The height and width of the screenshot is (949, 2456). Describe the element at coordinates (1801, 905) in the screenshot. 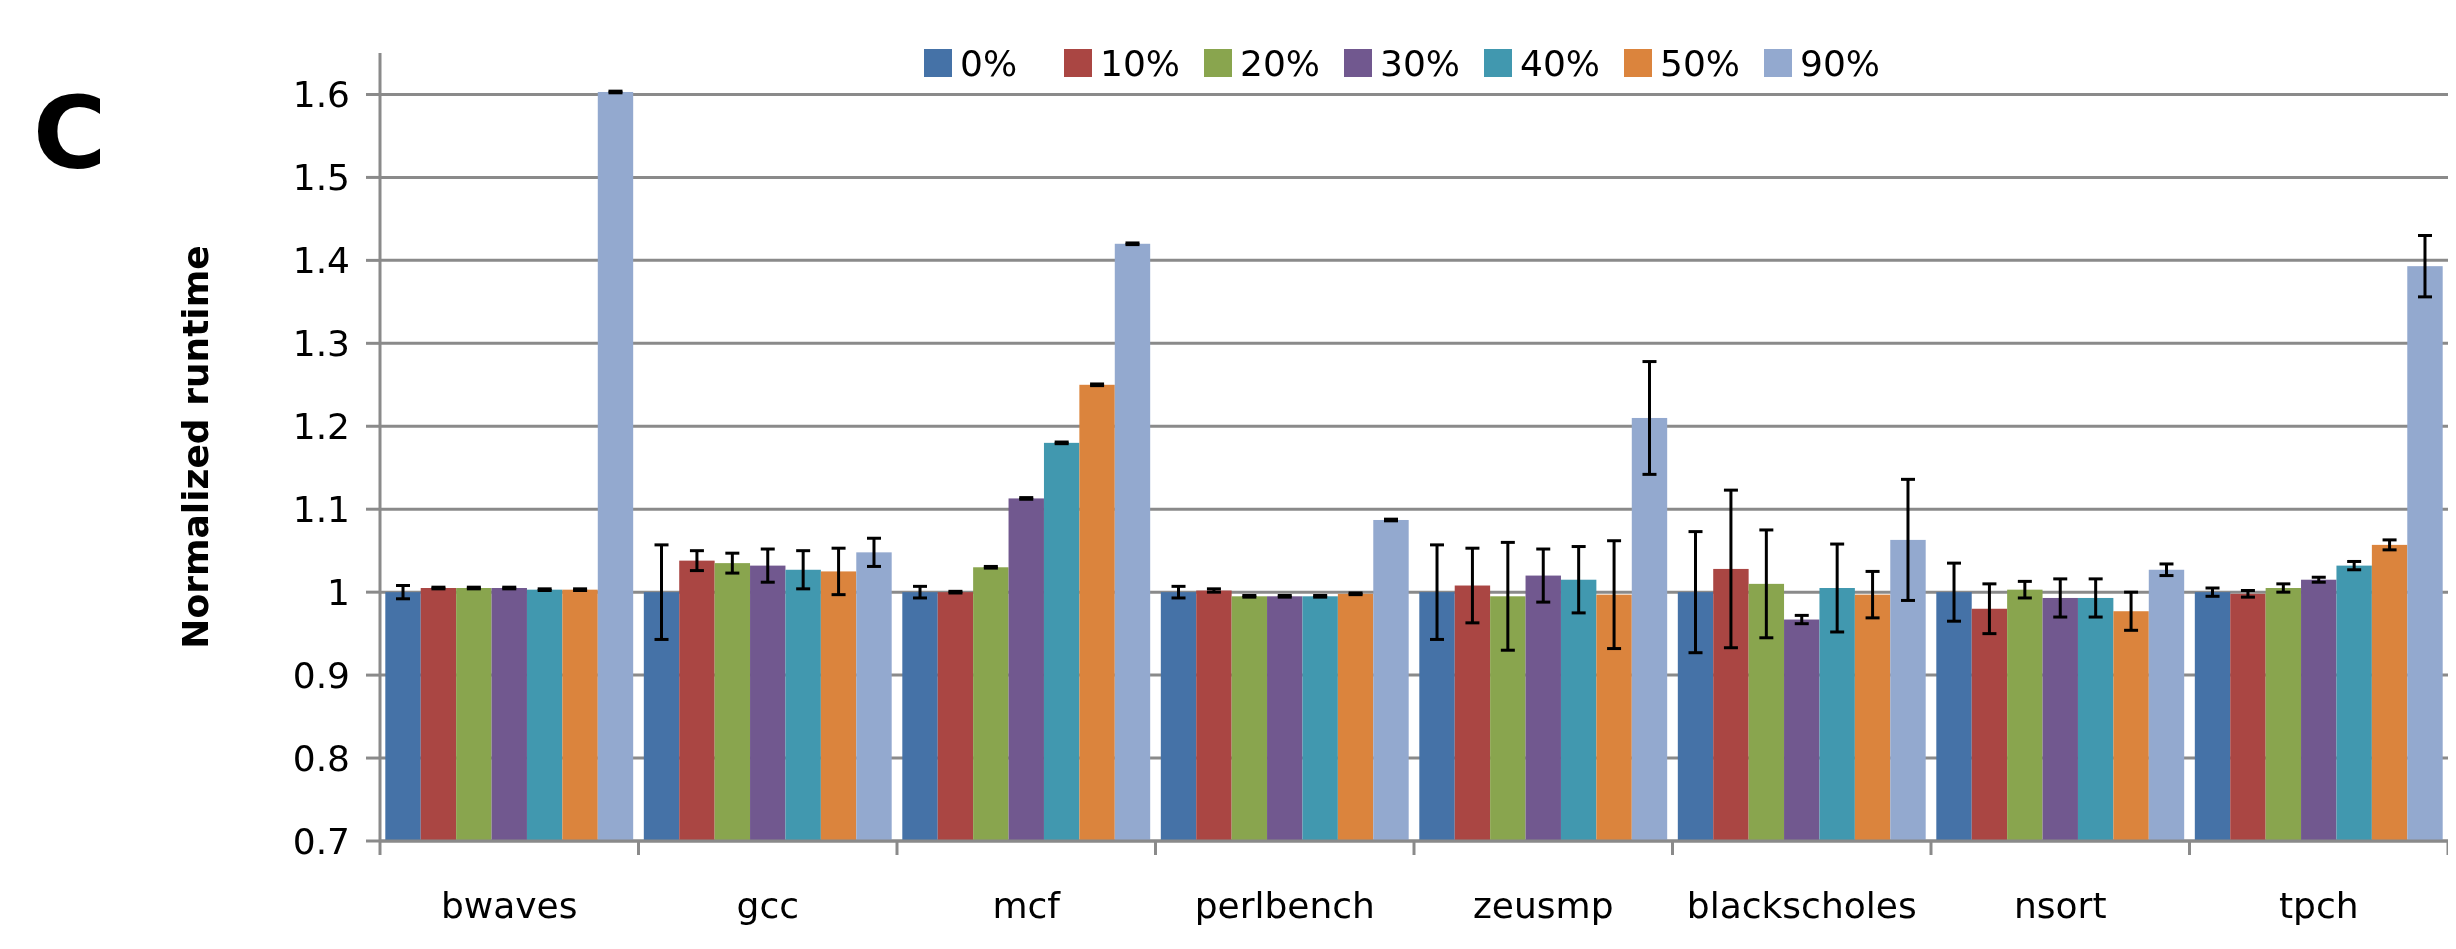

I see `x-tick-label: blackscholes` at that location.